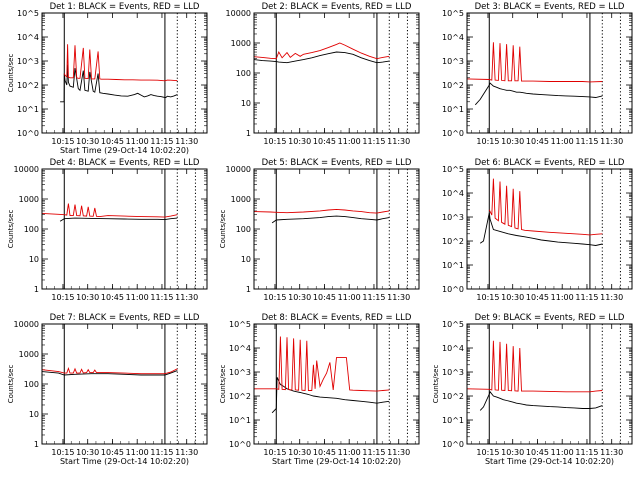 This screenshot has height=480, width=640. Describe the element at coordinates (125, 163) in the screenshot. I see `panel-title: Det 4: BLACK = Events, RED = LLD` at that location.